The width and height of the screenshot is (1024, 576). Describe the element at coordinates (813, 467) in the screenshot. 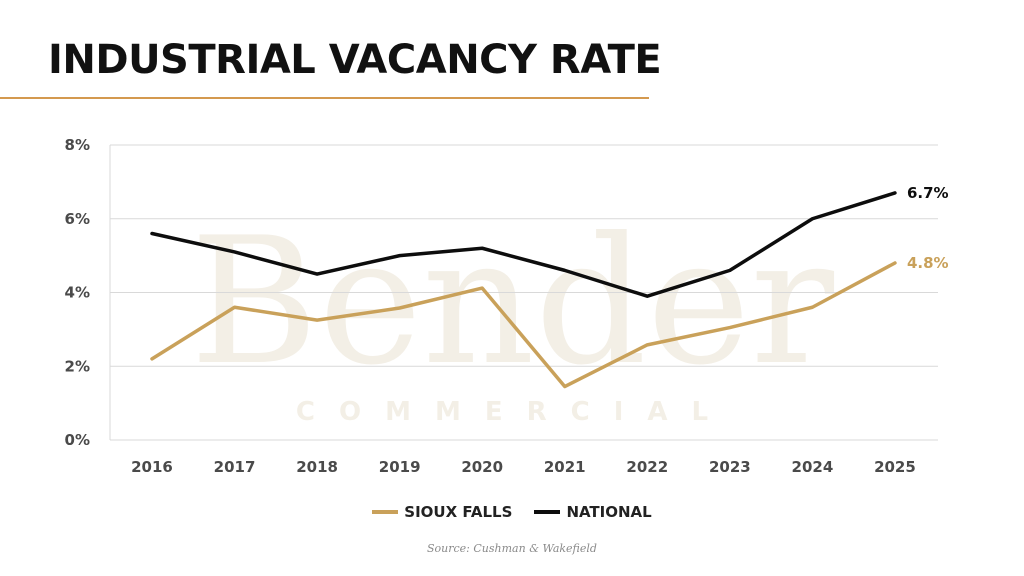

I see `x-tick-label: 2024` at that location.